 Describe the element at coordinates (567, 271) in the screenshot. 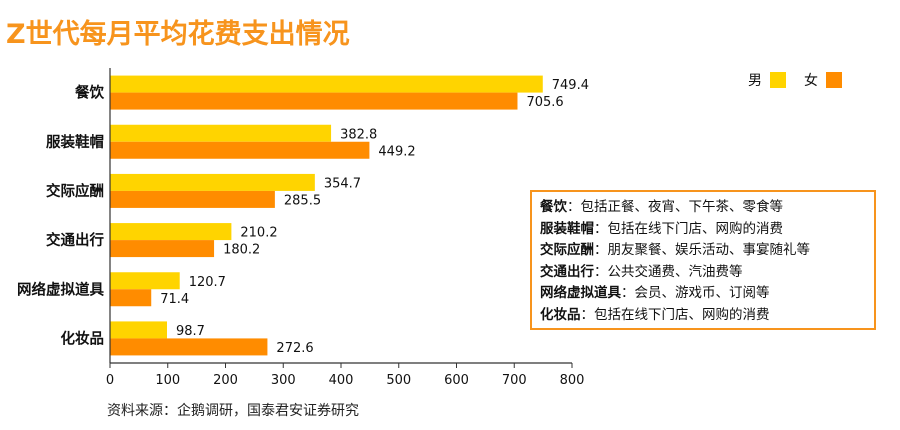

I see `note-term: 交通出行` at that location.